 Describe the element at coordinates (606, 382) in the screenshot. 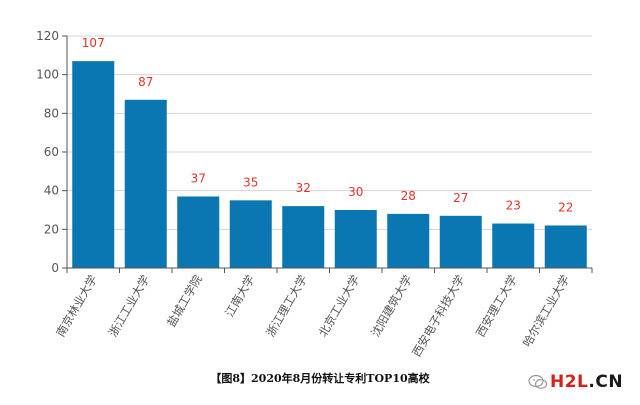

I see `watermark-cn: .CN` at that location.